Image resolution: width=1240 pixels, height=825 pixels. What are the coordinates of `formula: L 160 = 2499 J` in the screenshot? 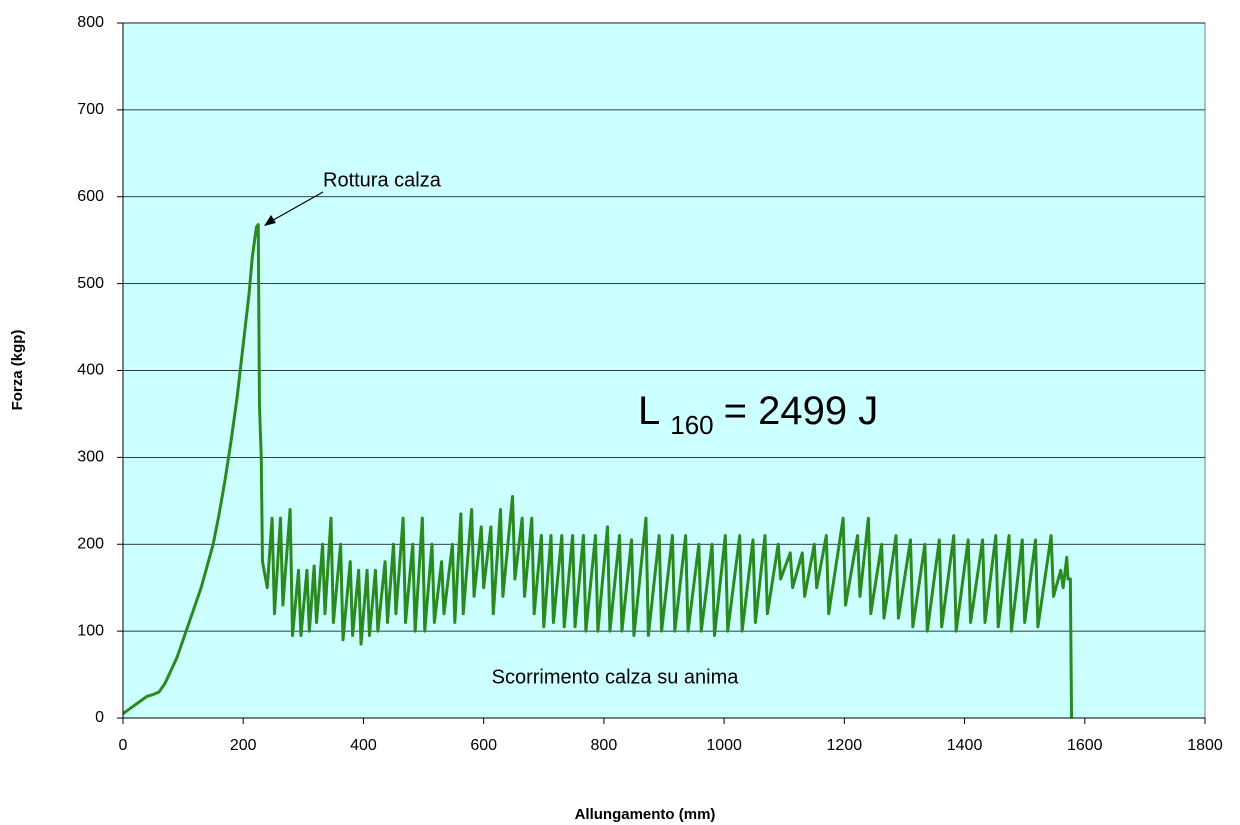 It's located at (758, 414).